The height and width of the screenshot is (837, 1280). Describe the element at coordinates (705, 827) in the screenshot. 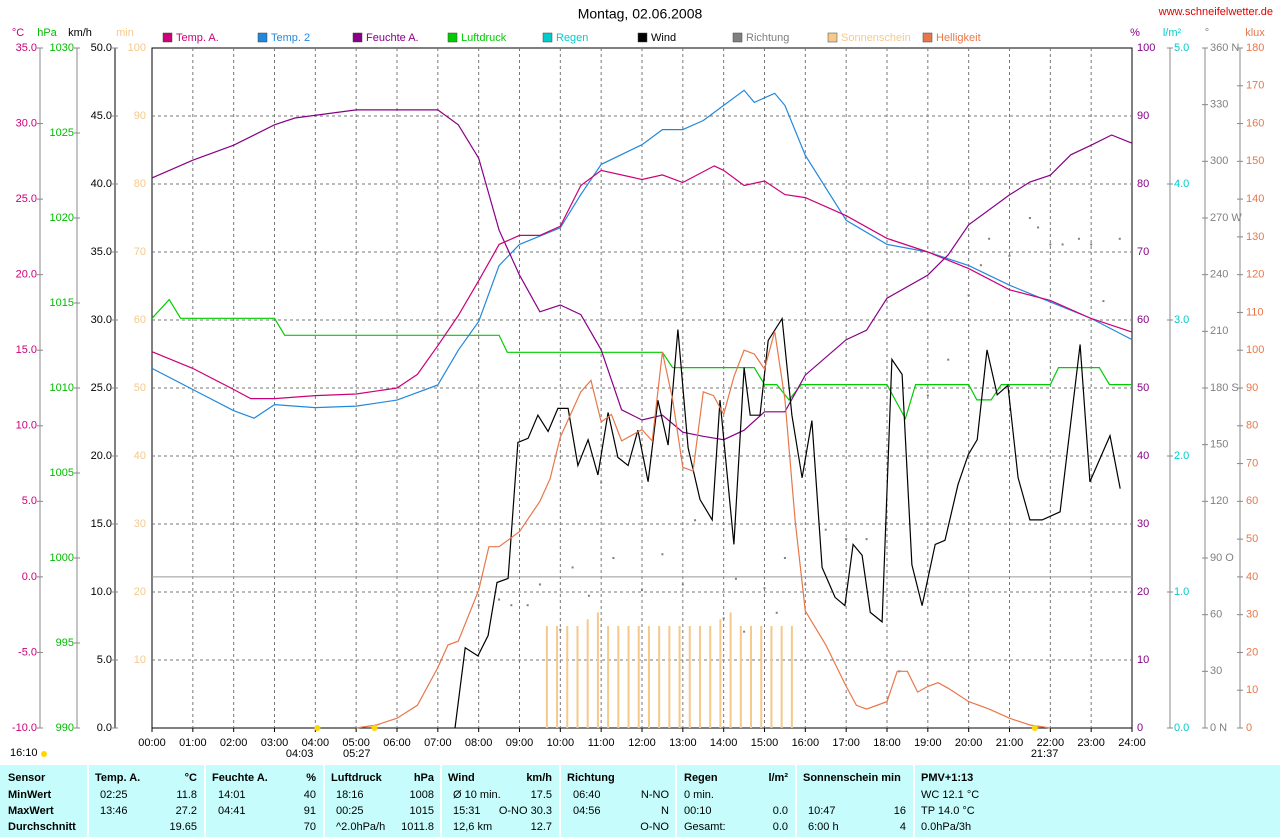

I see `table-cell: Gesamt:` at that location.